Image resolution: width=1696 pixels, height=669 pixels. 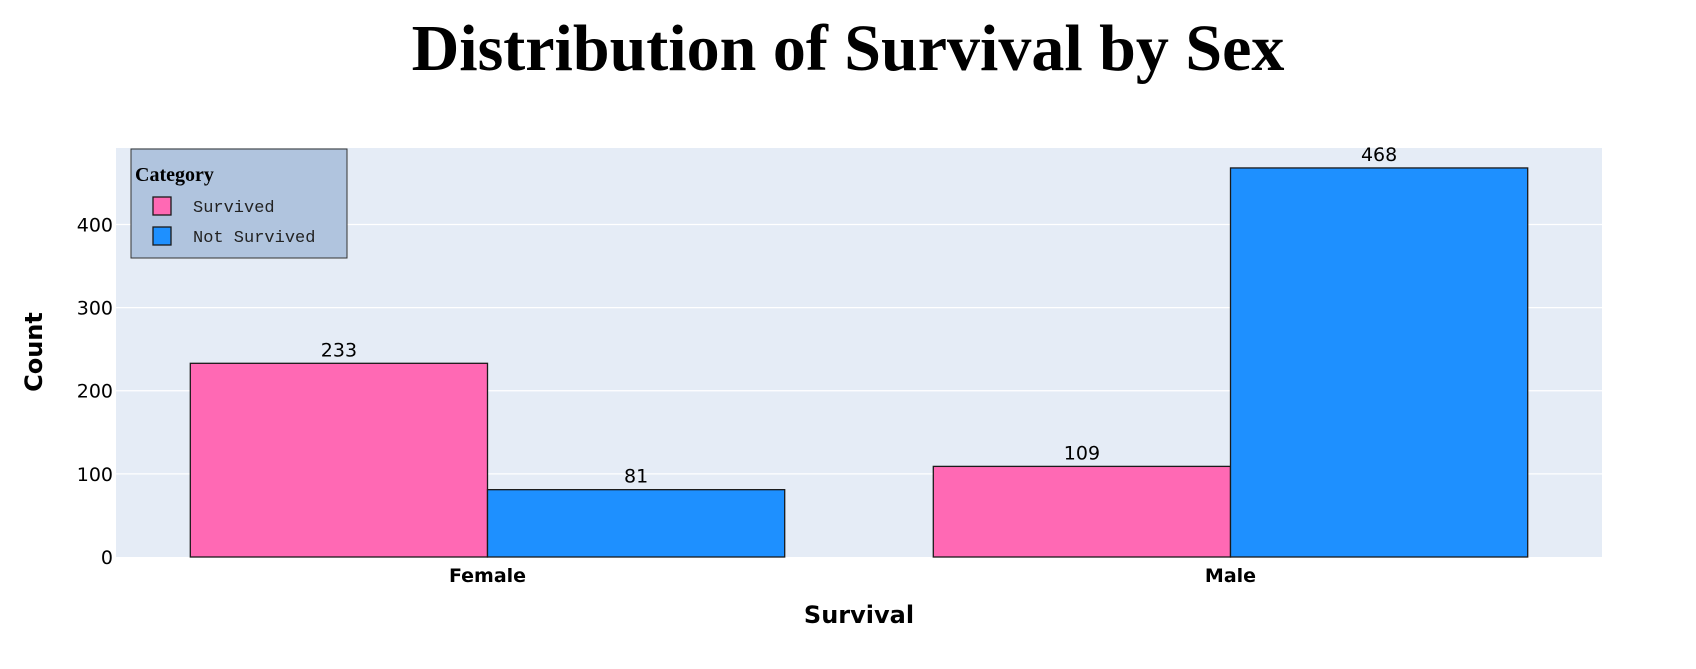 I want to click on legend-label: Survived, so click(x=234, y=208).